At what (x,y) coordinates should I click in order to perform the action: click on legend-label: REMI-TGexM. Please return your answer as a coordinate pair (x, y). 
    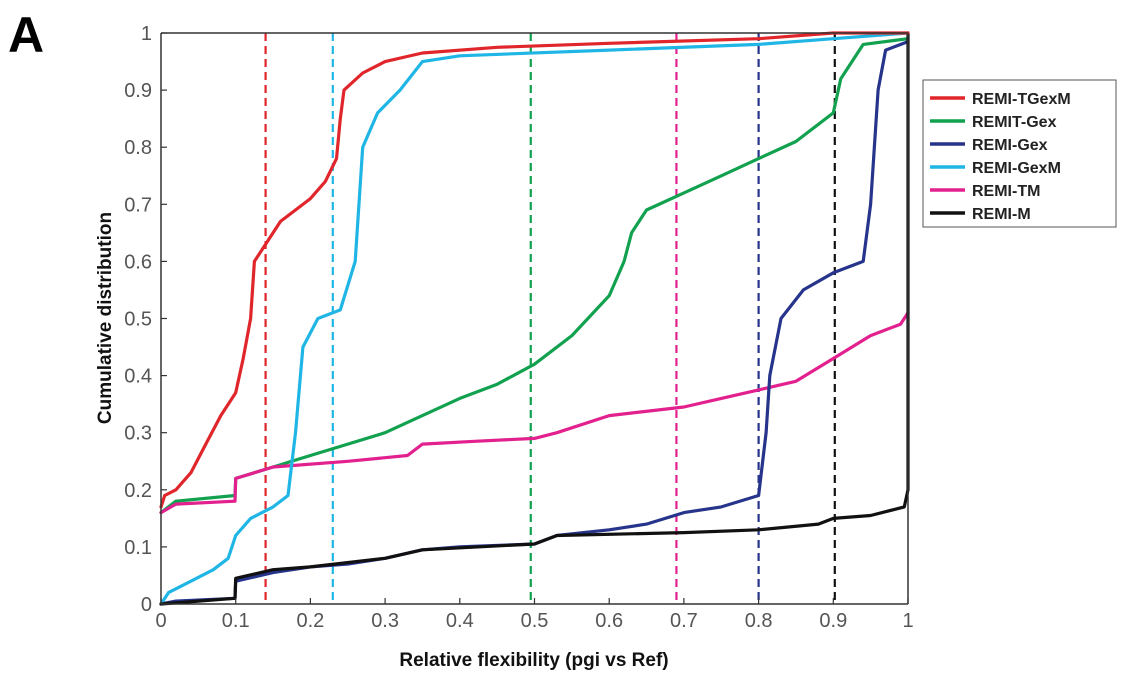
    Looking at the image, I should click on (1021, 99).